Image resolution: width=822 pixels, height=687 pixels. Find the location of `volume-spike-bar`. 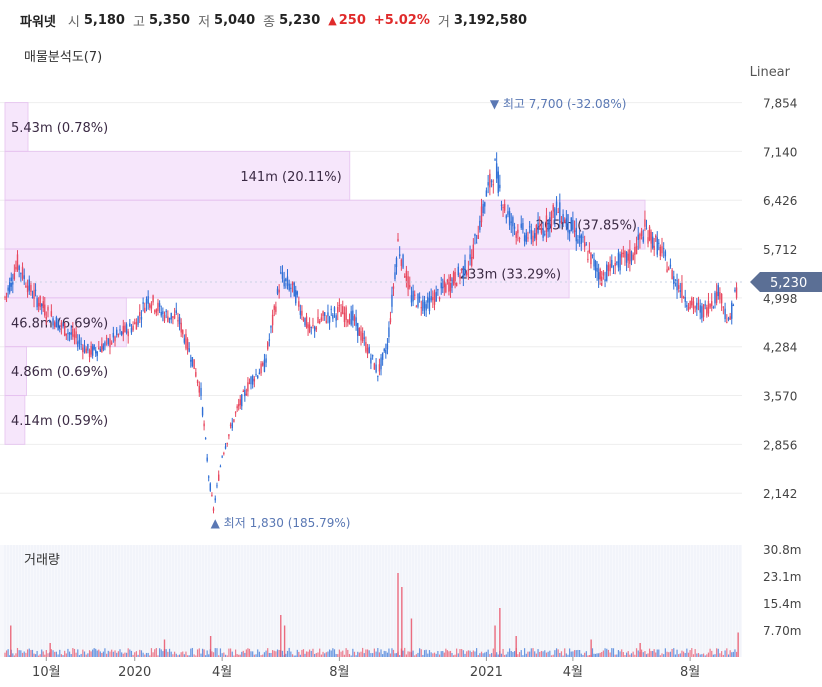

volume-spike-bar is located at coordinates (11, 641).